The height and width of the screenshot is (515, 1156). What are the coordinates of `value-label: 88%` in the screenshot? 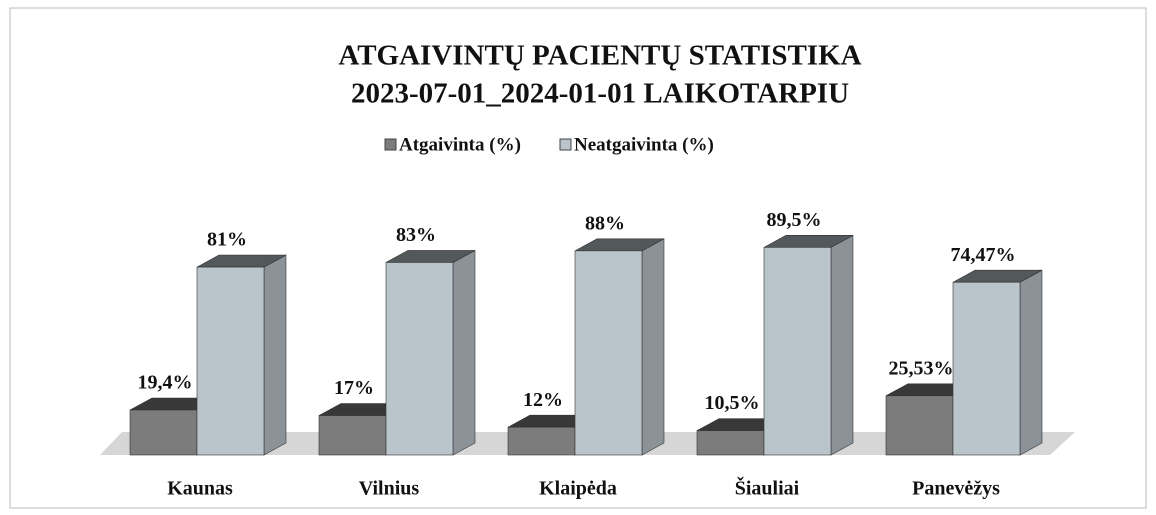 It's located at (605, 223).